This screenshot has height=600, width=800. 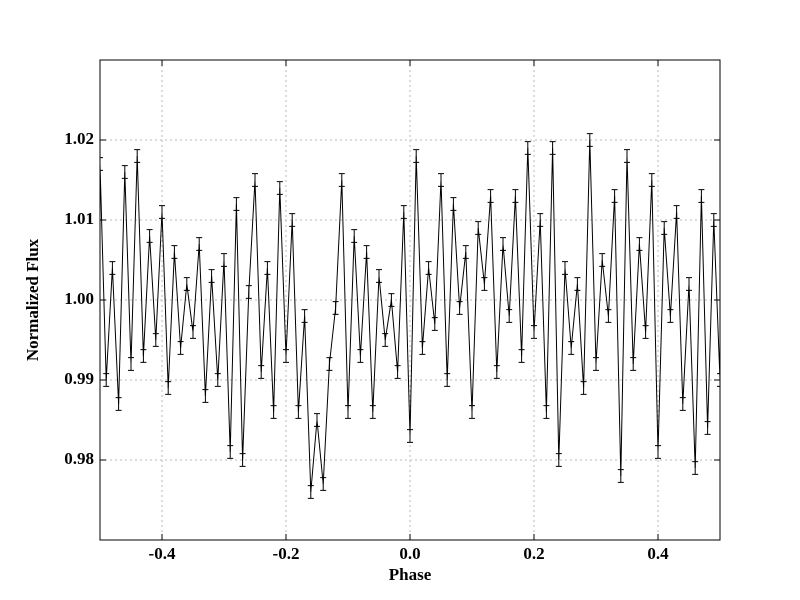 What do you see at coordinates (79, 218) in the screenshot?
I see `y-tick-label: 1.01` at bounding box center [79, 218].